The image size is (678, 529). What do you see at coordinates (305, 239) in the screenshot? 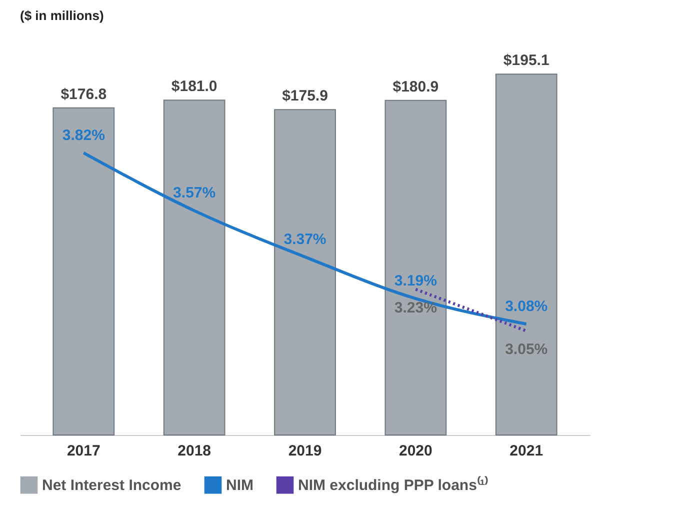
I see `data-label: 3.37%` at bounding box center [305, 239].